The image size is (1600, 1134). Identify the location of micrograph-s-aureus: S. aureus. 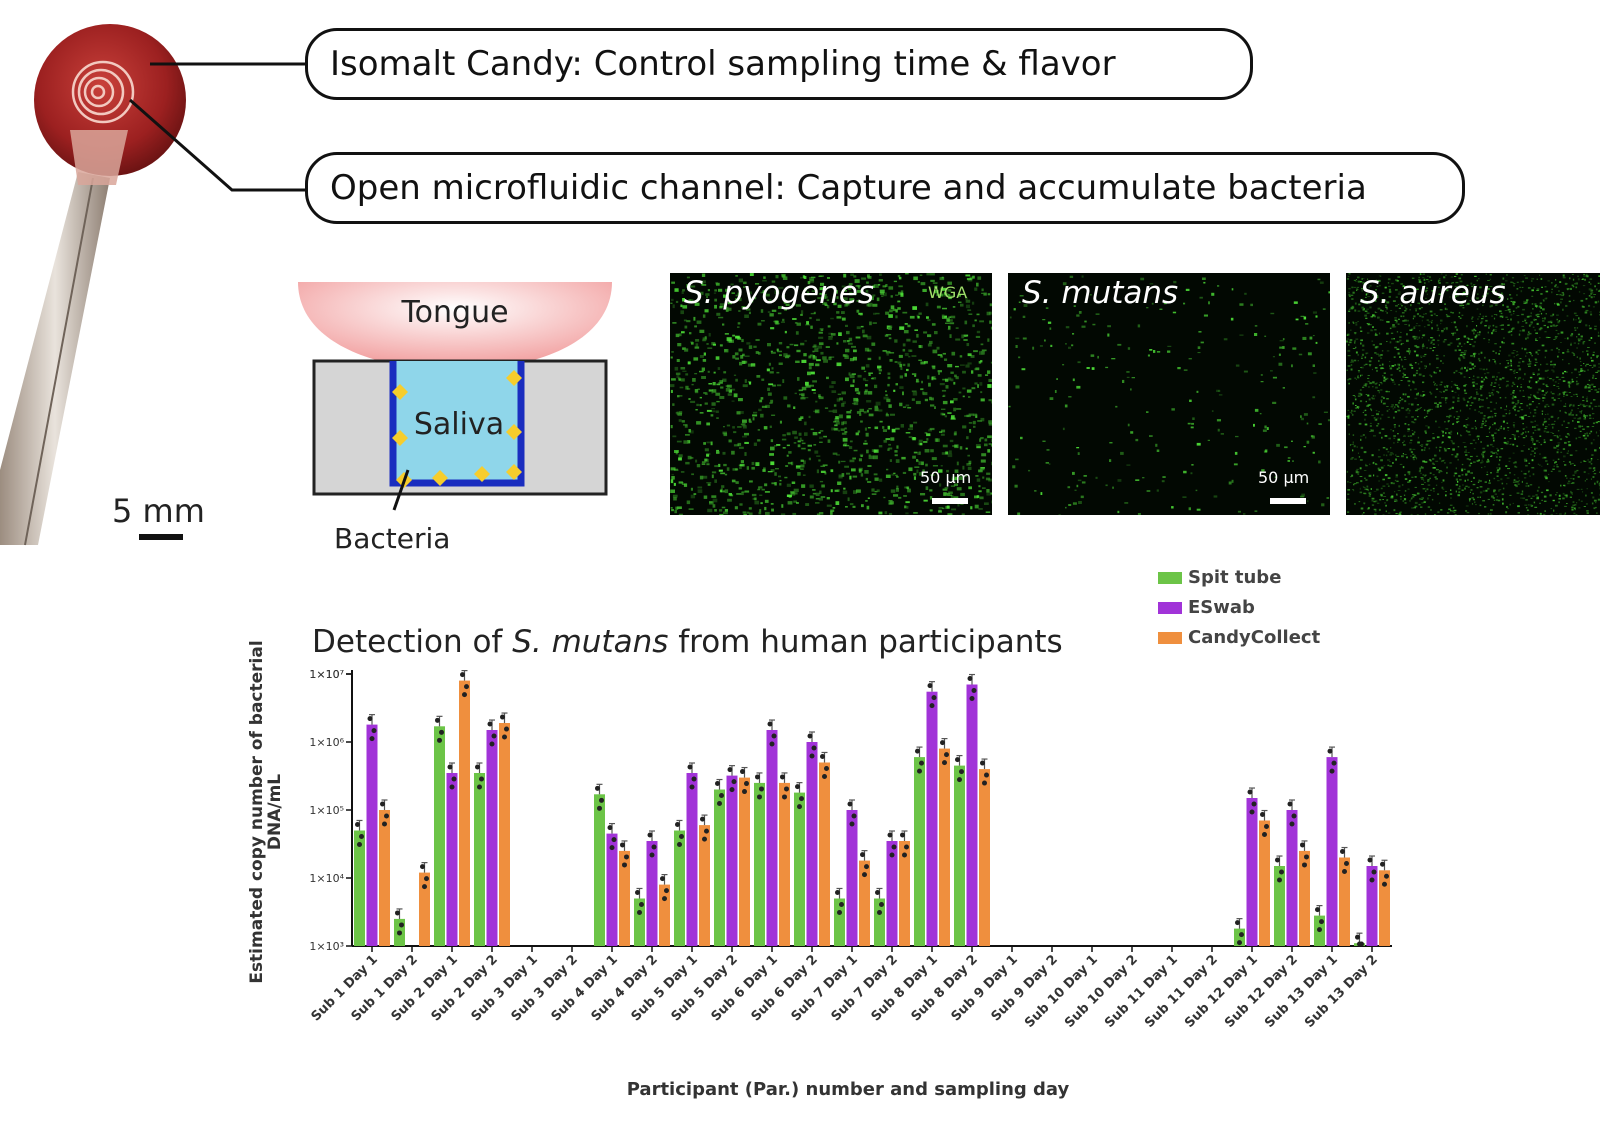
(1473, 394).